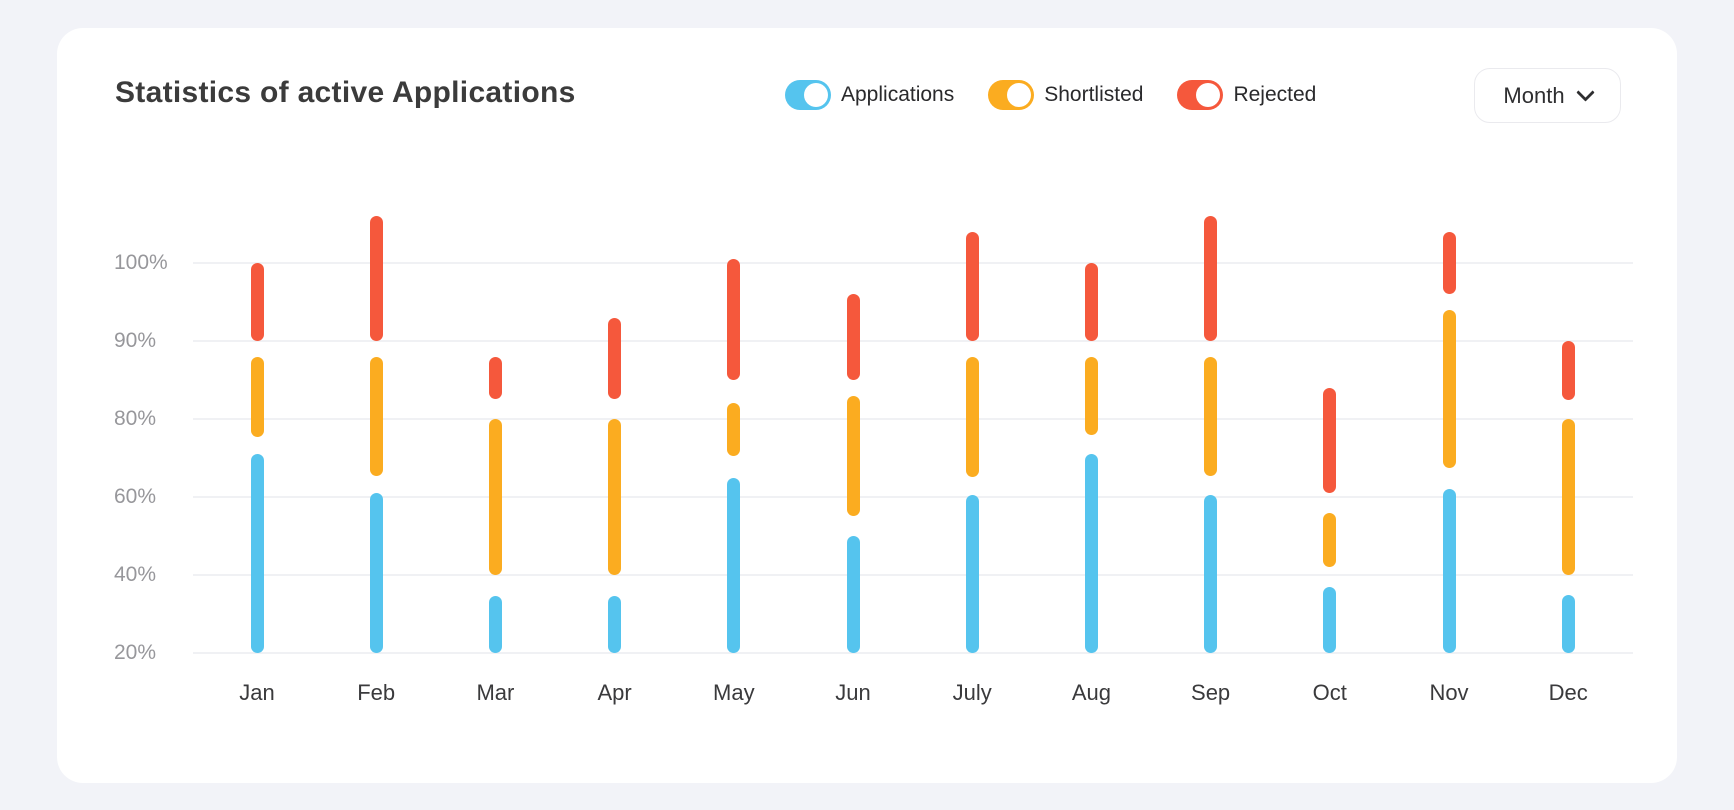 This screenshot has width=1734, height=810. What do you see at coordinates (495, 692) in the screenshot?
I see `x-axis-label: Mar` at bounding box center [495, 692].